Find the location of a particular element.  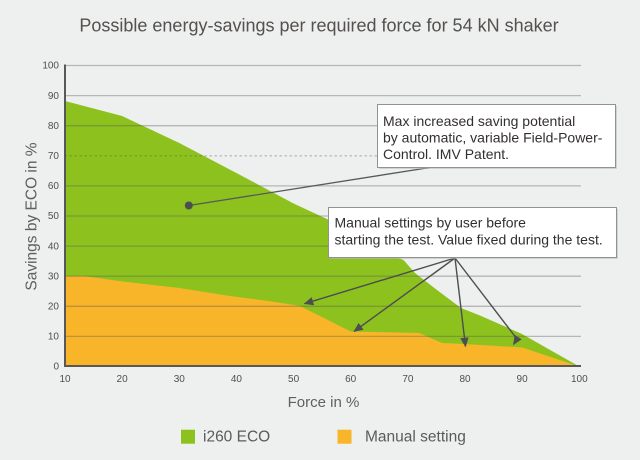

svg-text: Manual setting is located at coordinates (415, 437).